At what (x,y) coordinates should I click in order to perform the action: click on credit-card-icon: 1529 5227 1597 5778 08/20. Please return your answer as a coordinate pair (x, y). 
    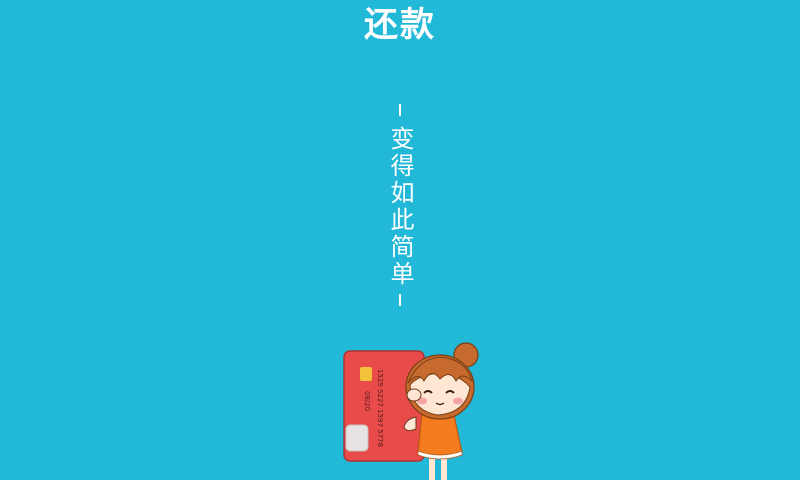
    Looking at the image, I should click on (384, 406).